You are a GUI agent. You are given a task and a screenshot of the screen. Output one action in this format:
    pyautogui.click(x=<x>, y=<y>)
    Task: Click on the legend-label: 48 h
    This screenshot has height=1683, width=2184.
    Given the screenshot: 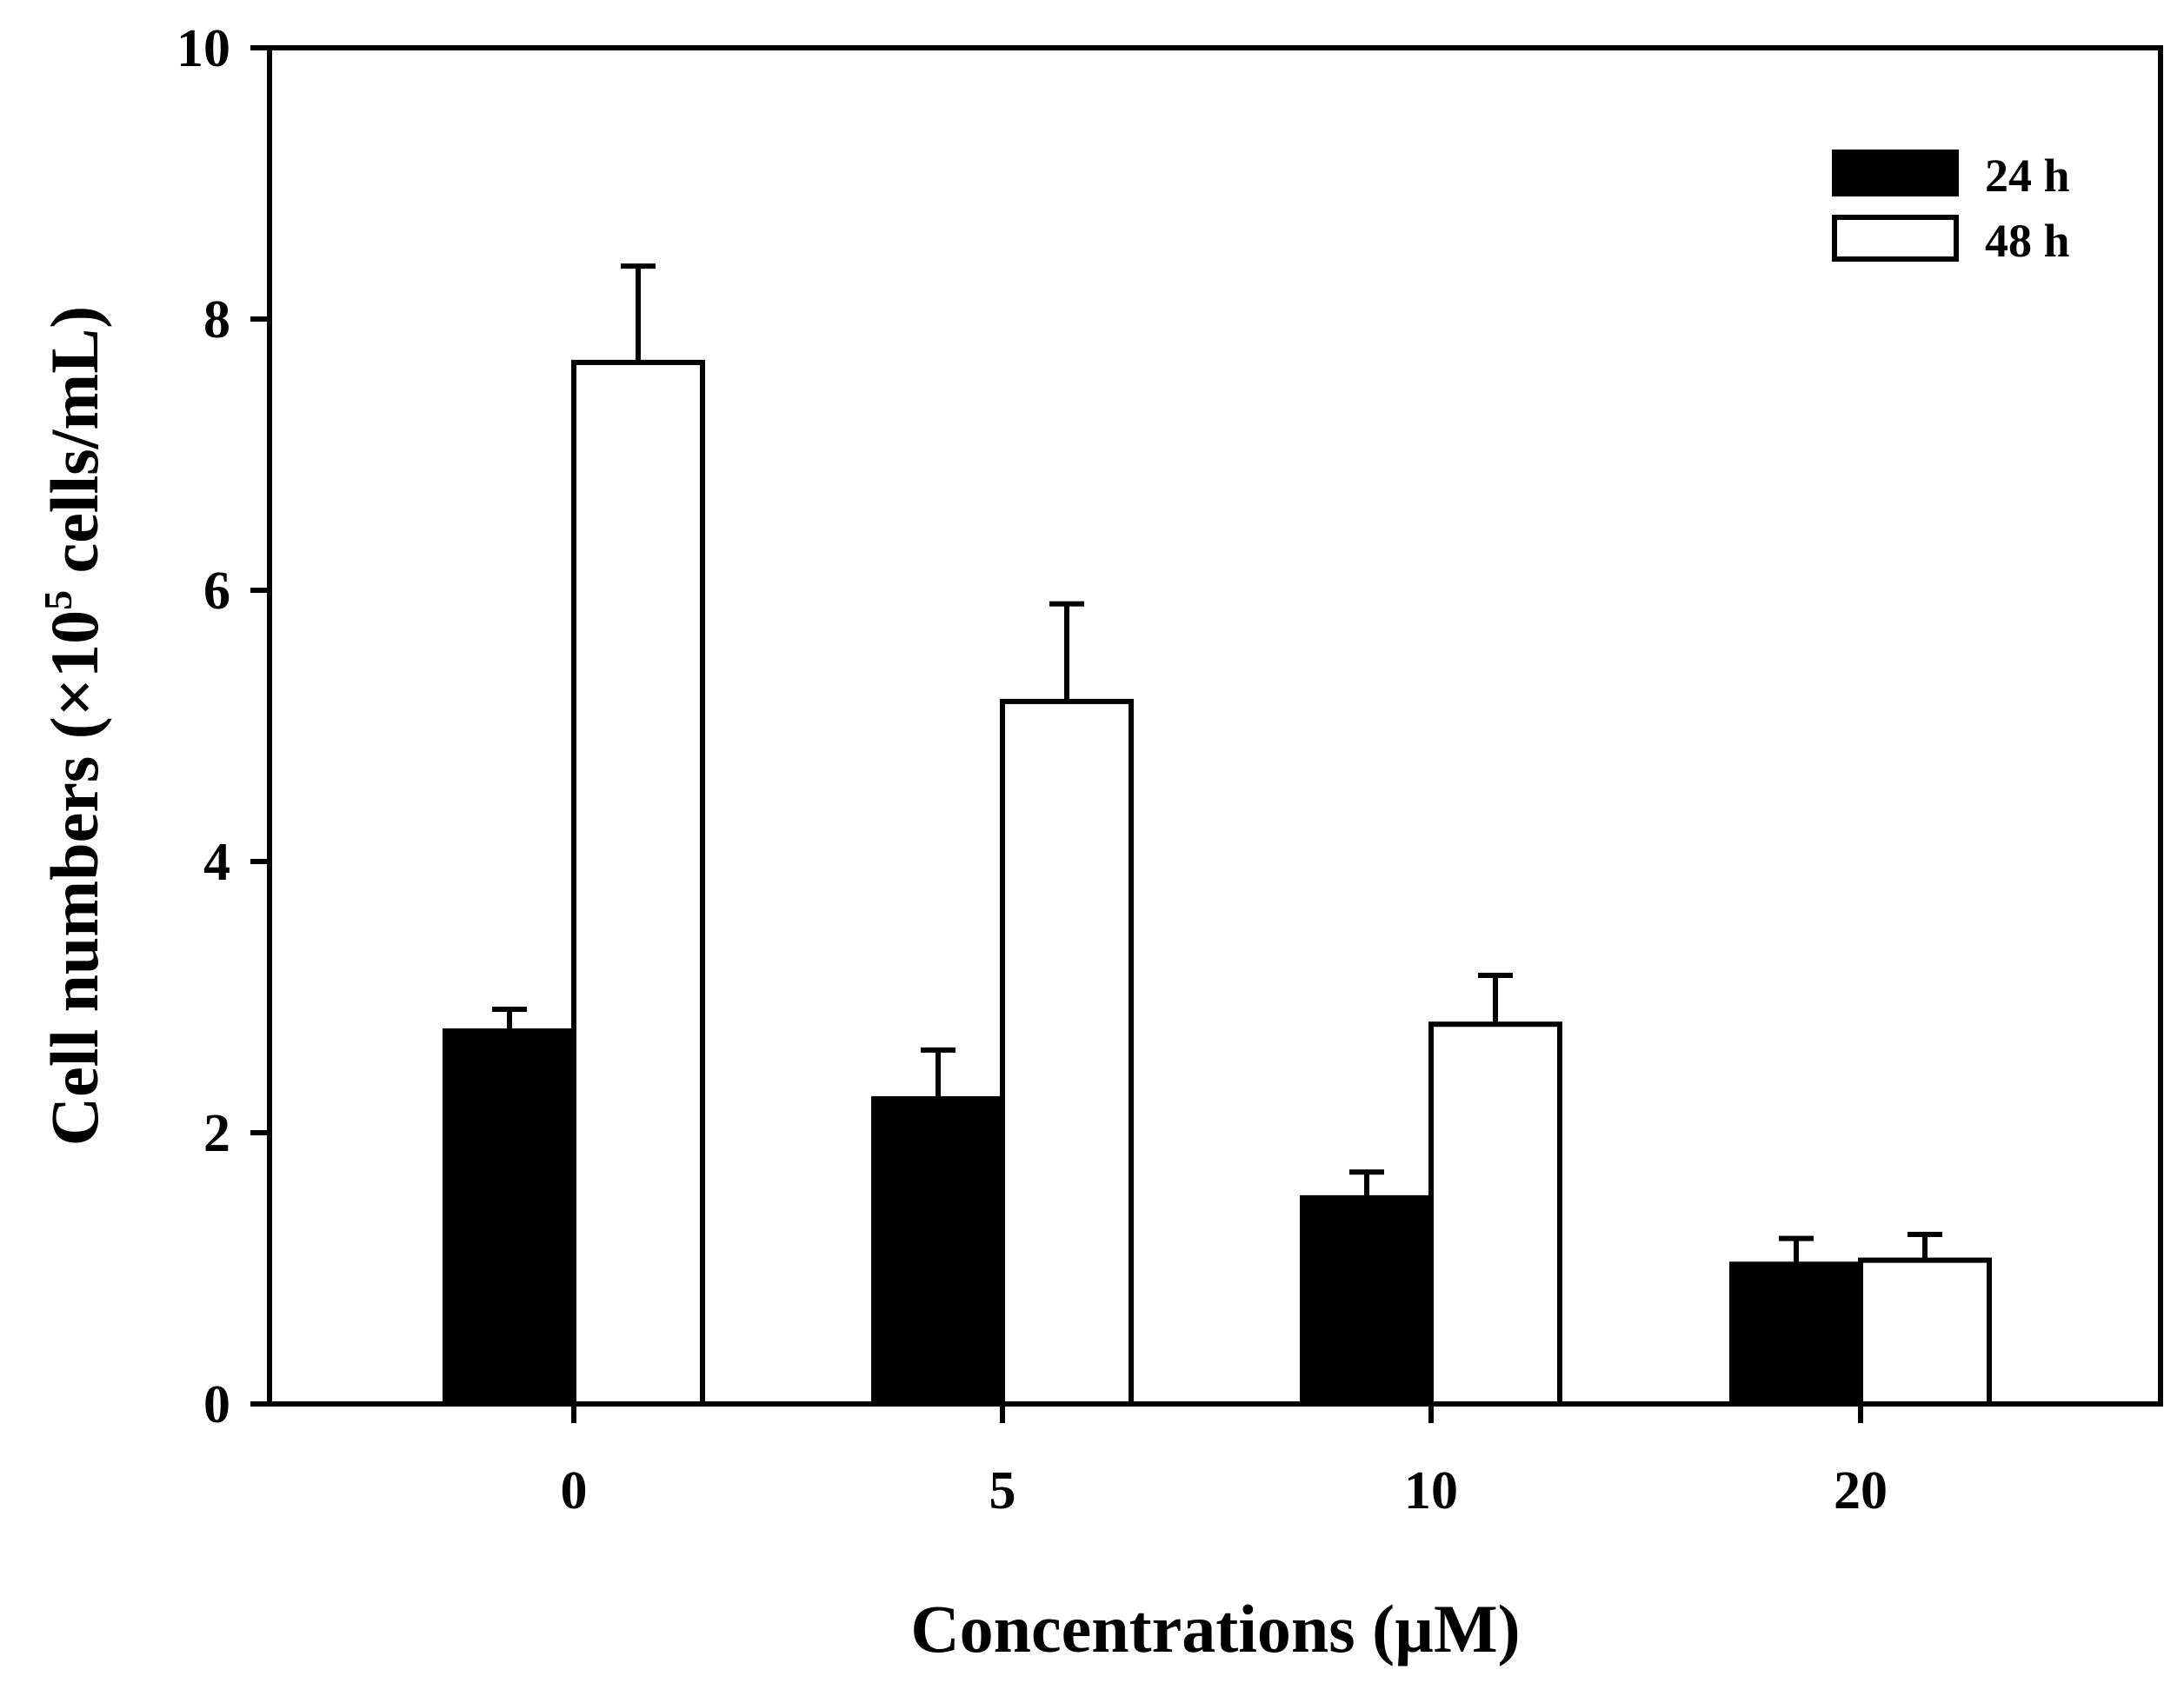 What is the action you would take?
    pyautogui.click(x=2027, y=241)
    